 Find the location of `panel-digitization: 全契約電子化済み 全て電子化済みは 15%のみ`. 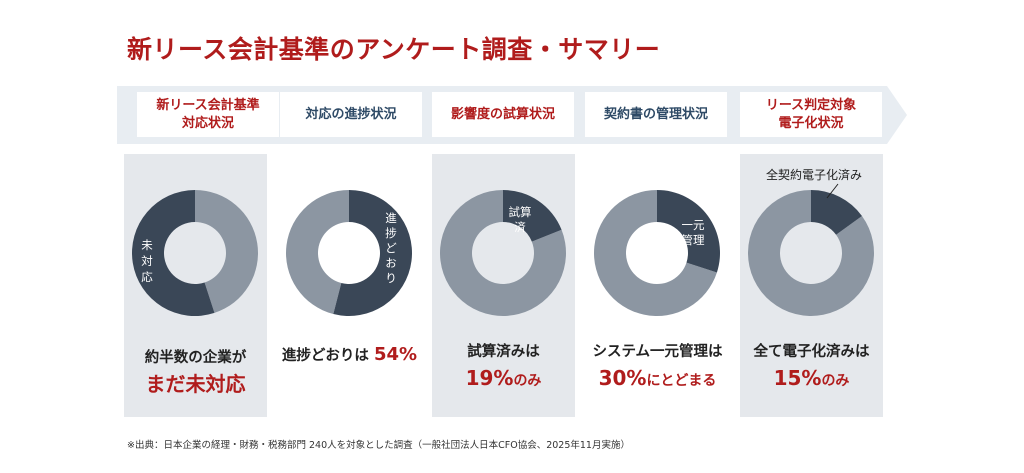

panel-digitization: 全契約電子化済み 全て電子化済みは 15%のみ is located at coordinates (811, 285).